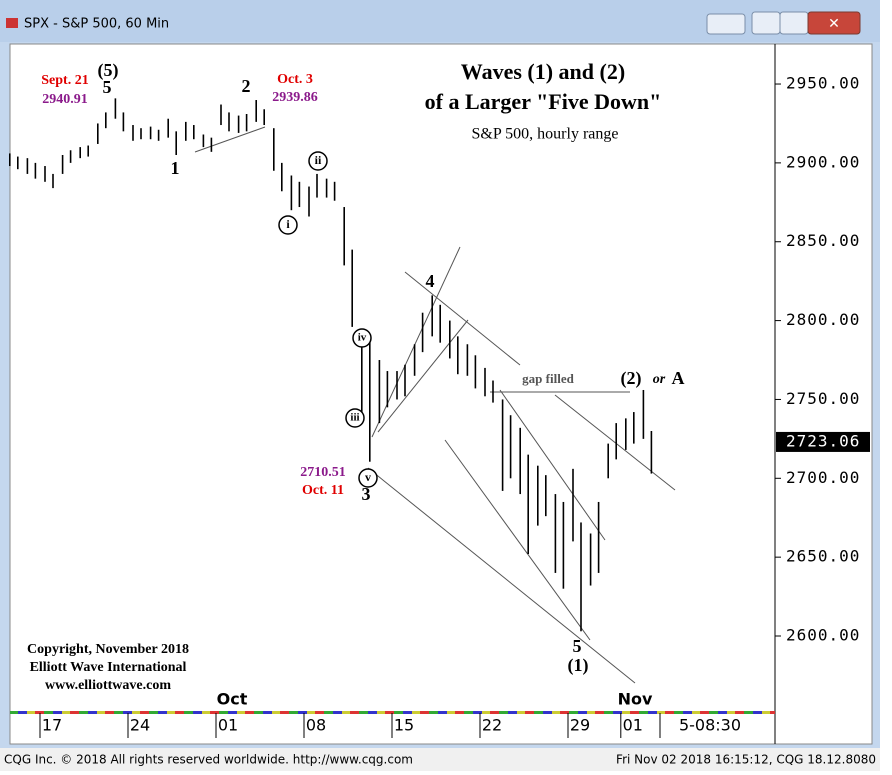  What do you see at coordinates (12, 23) in the screenshot?
I see `app-icon` at bounding box center [12, 23].